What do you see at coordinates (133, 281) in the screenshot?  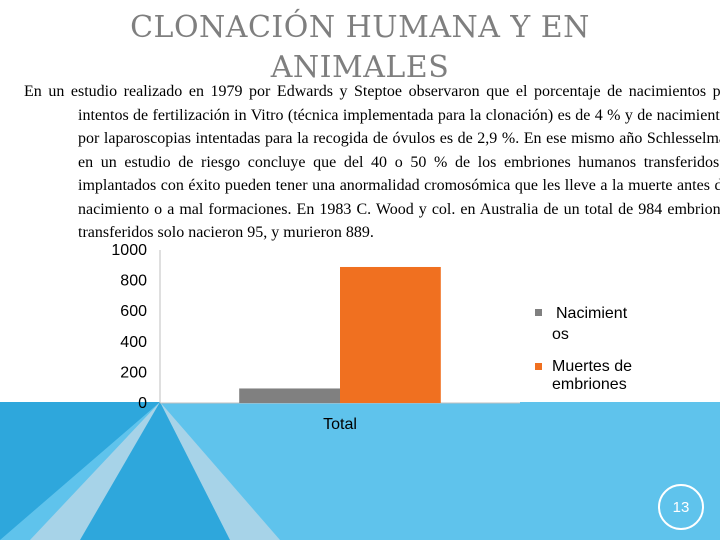 I see `y-tick-label-800: 800` at bounding box center [133, 281].